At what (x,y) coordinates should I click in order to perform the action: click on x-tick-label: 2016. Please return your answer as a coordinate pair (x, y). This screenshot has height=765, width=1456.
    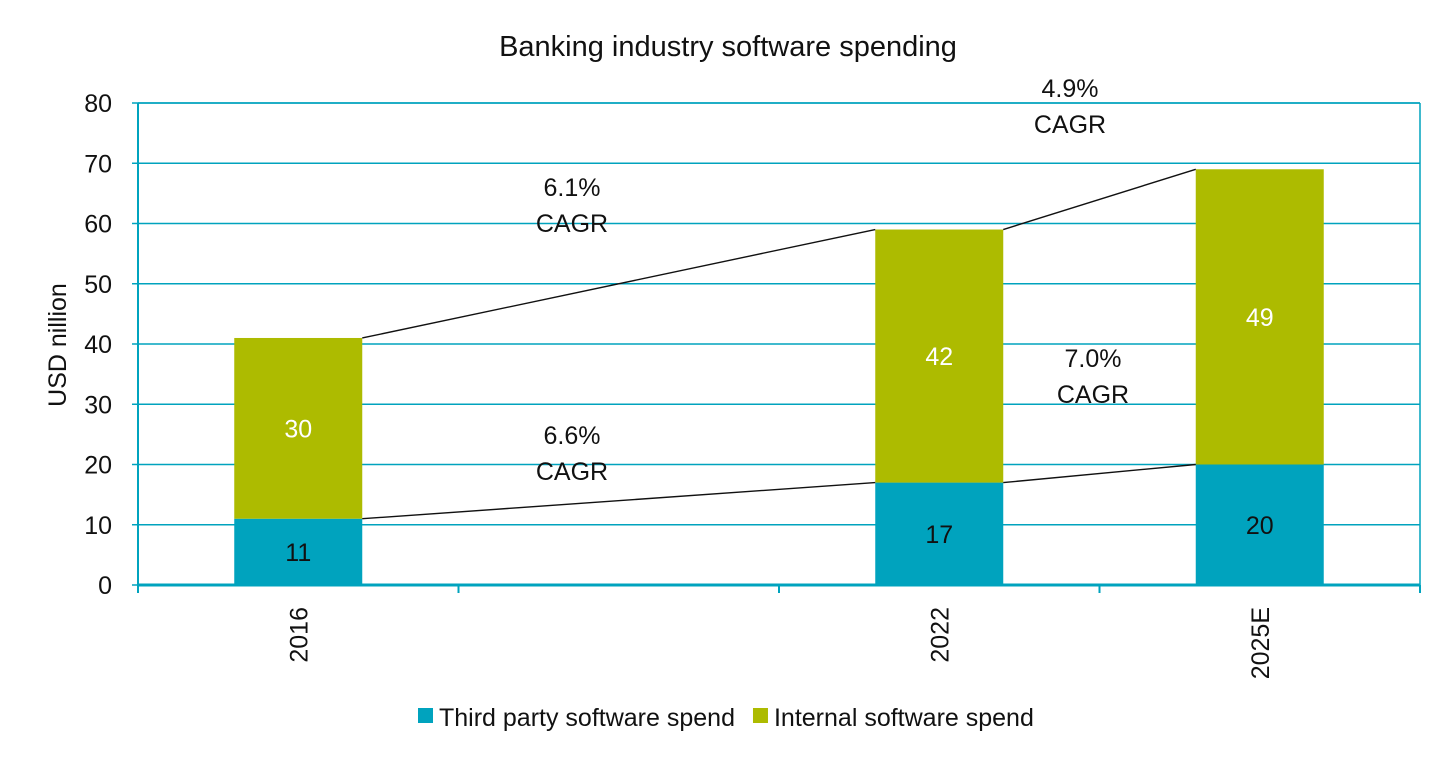
    Looking at the image, I should click on (299, 635).